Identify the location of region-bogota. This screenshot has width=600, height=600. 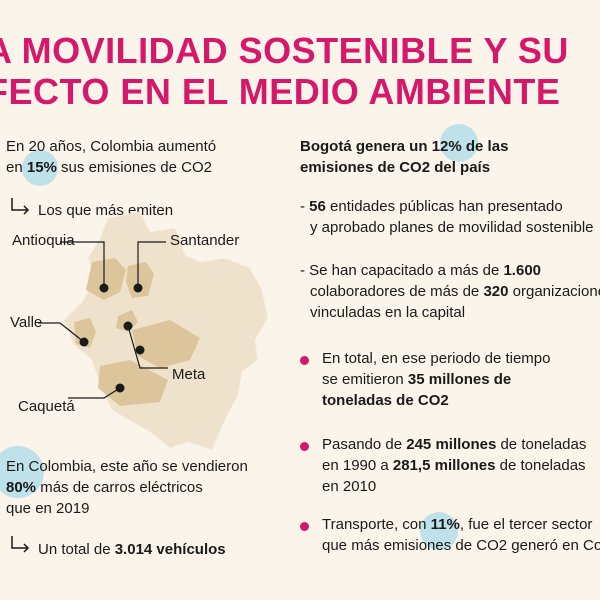
(127, 321).